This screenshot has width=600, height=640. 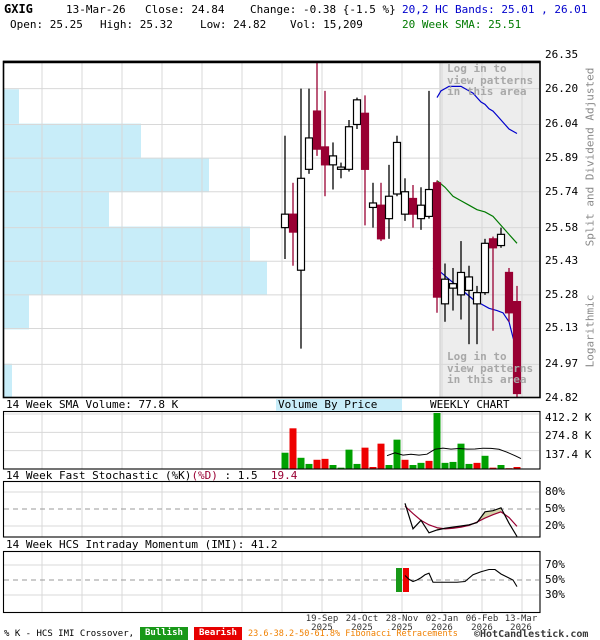 What do you see at coordinates (555, 491) in the screenshot?
I see `stochastic-tick-label: 80%` at bounding box center [555, 491].